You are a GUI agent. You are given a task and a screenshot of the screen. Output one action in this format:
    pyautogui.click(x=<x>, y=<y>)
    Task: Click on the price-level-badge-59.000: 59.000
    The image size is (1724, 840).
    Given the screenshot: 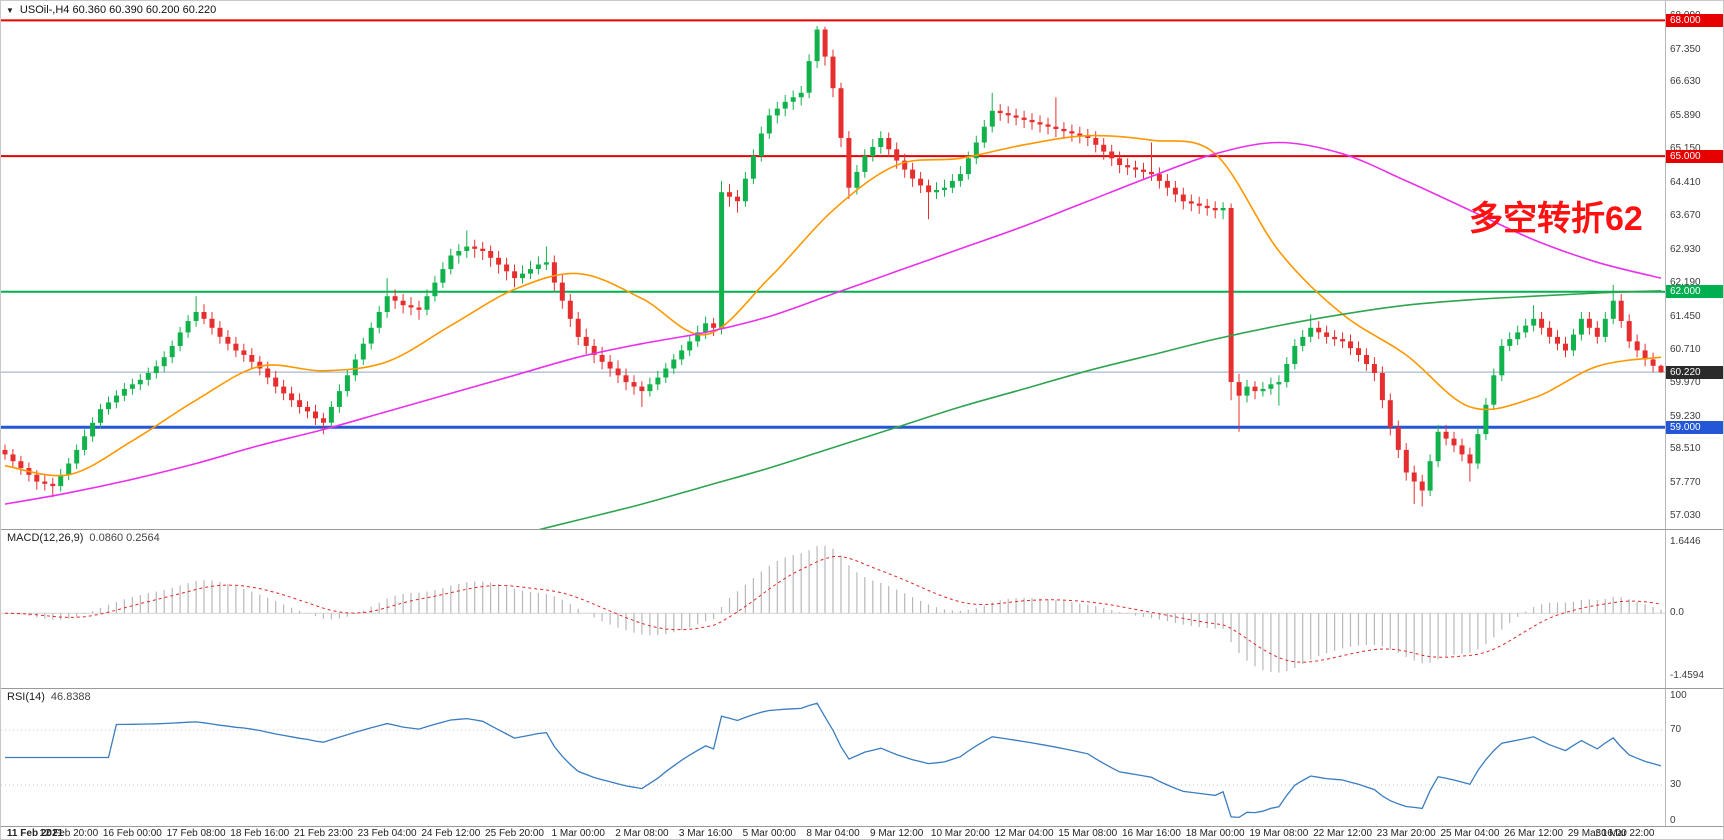 What is the action you would take?
    pyautogui.click(x=1694, y=427)
    